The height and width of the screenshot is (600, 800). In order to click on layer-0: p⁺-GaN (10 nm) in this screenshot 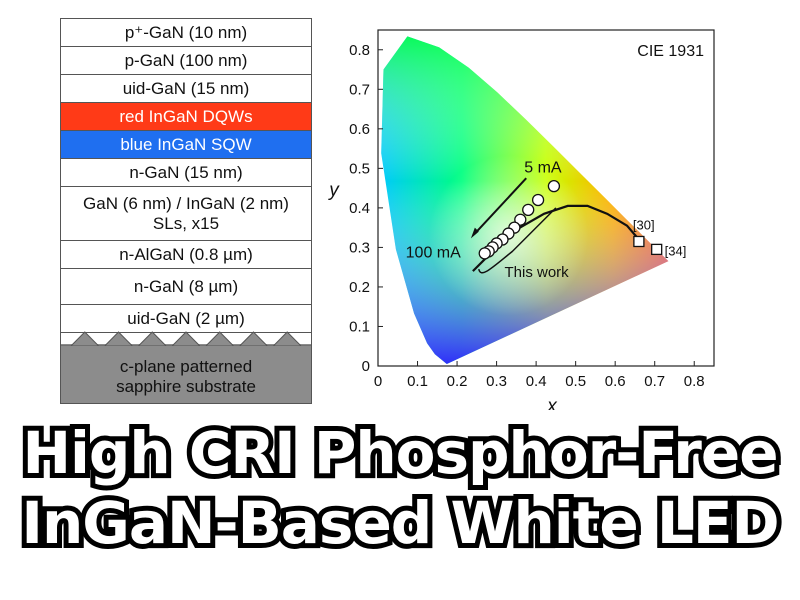, I will do `click(186, 33)`.